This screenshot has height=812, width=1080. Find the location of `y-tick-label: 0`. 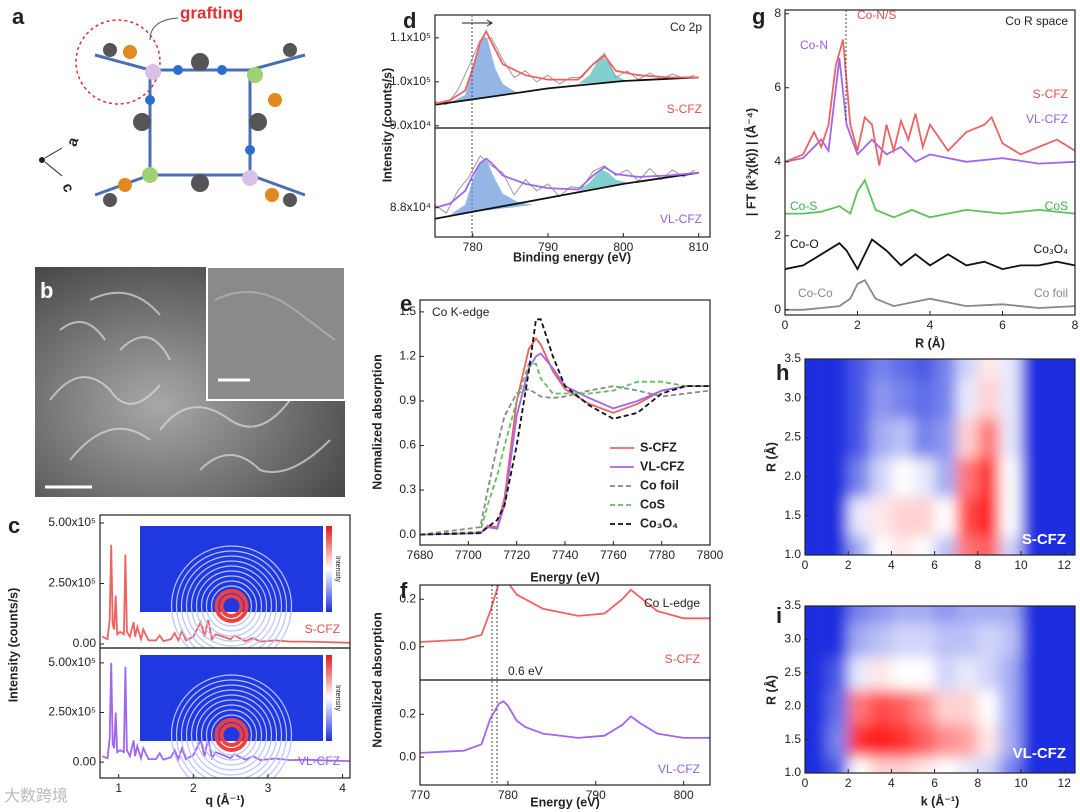

y-tick-label: 0 is located at coordinates (777, 309).